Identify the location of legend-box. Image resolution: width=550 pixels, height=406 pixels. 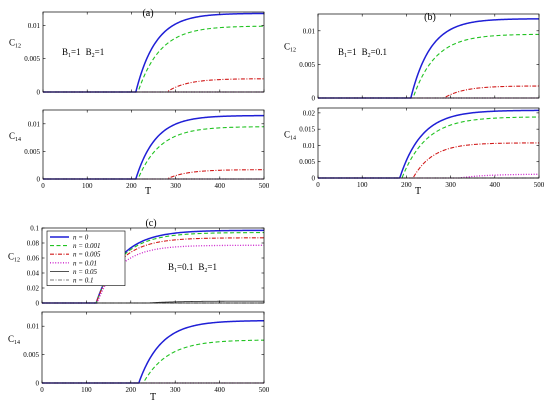
(86, 258).